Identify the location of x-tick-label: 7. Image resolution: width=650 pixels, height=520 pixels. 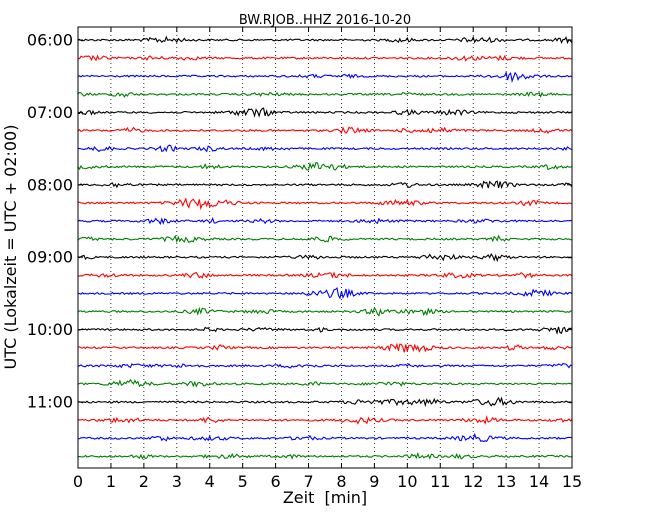
(308, 481).